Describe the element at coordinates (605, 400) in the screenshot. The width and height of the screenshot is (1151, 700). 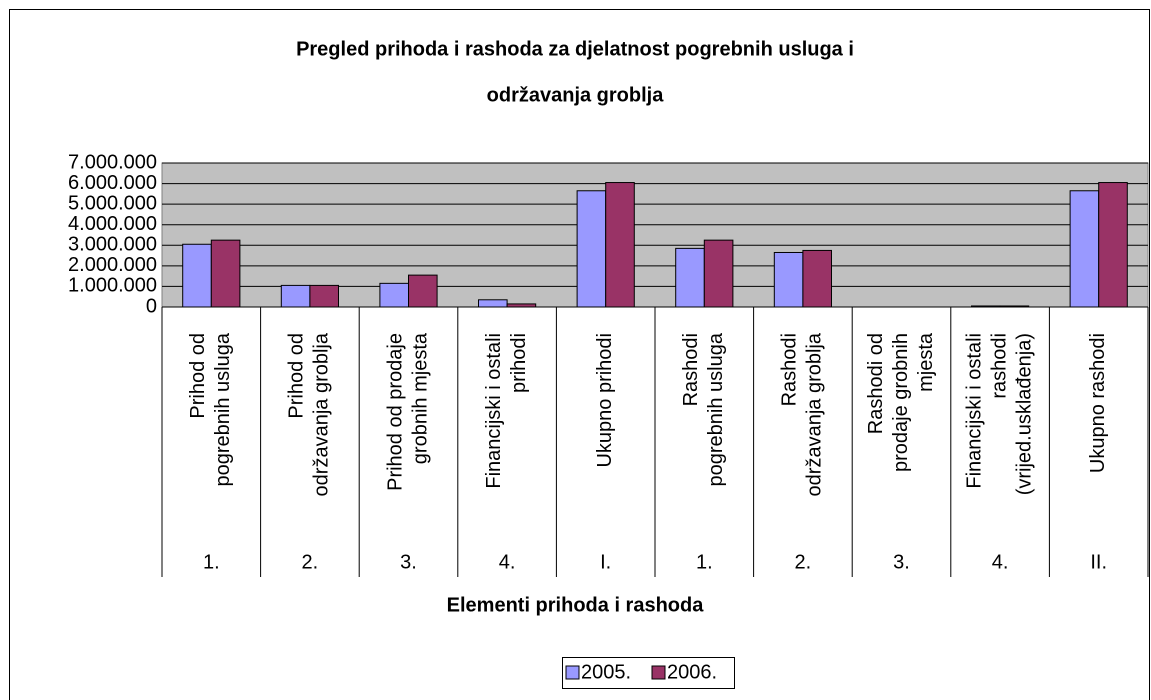
I see `x-tick-label: Ukupno prihodi` at that location.